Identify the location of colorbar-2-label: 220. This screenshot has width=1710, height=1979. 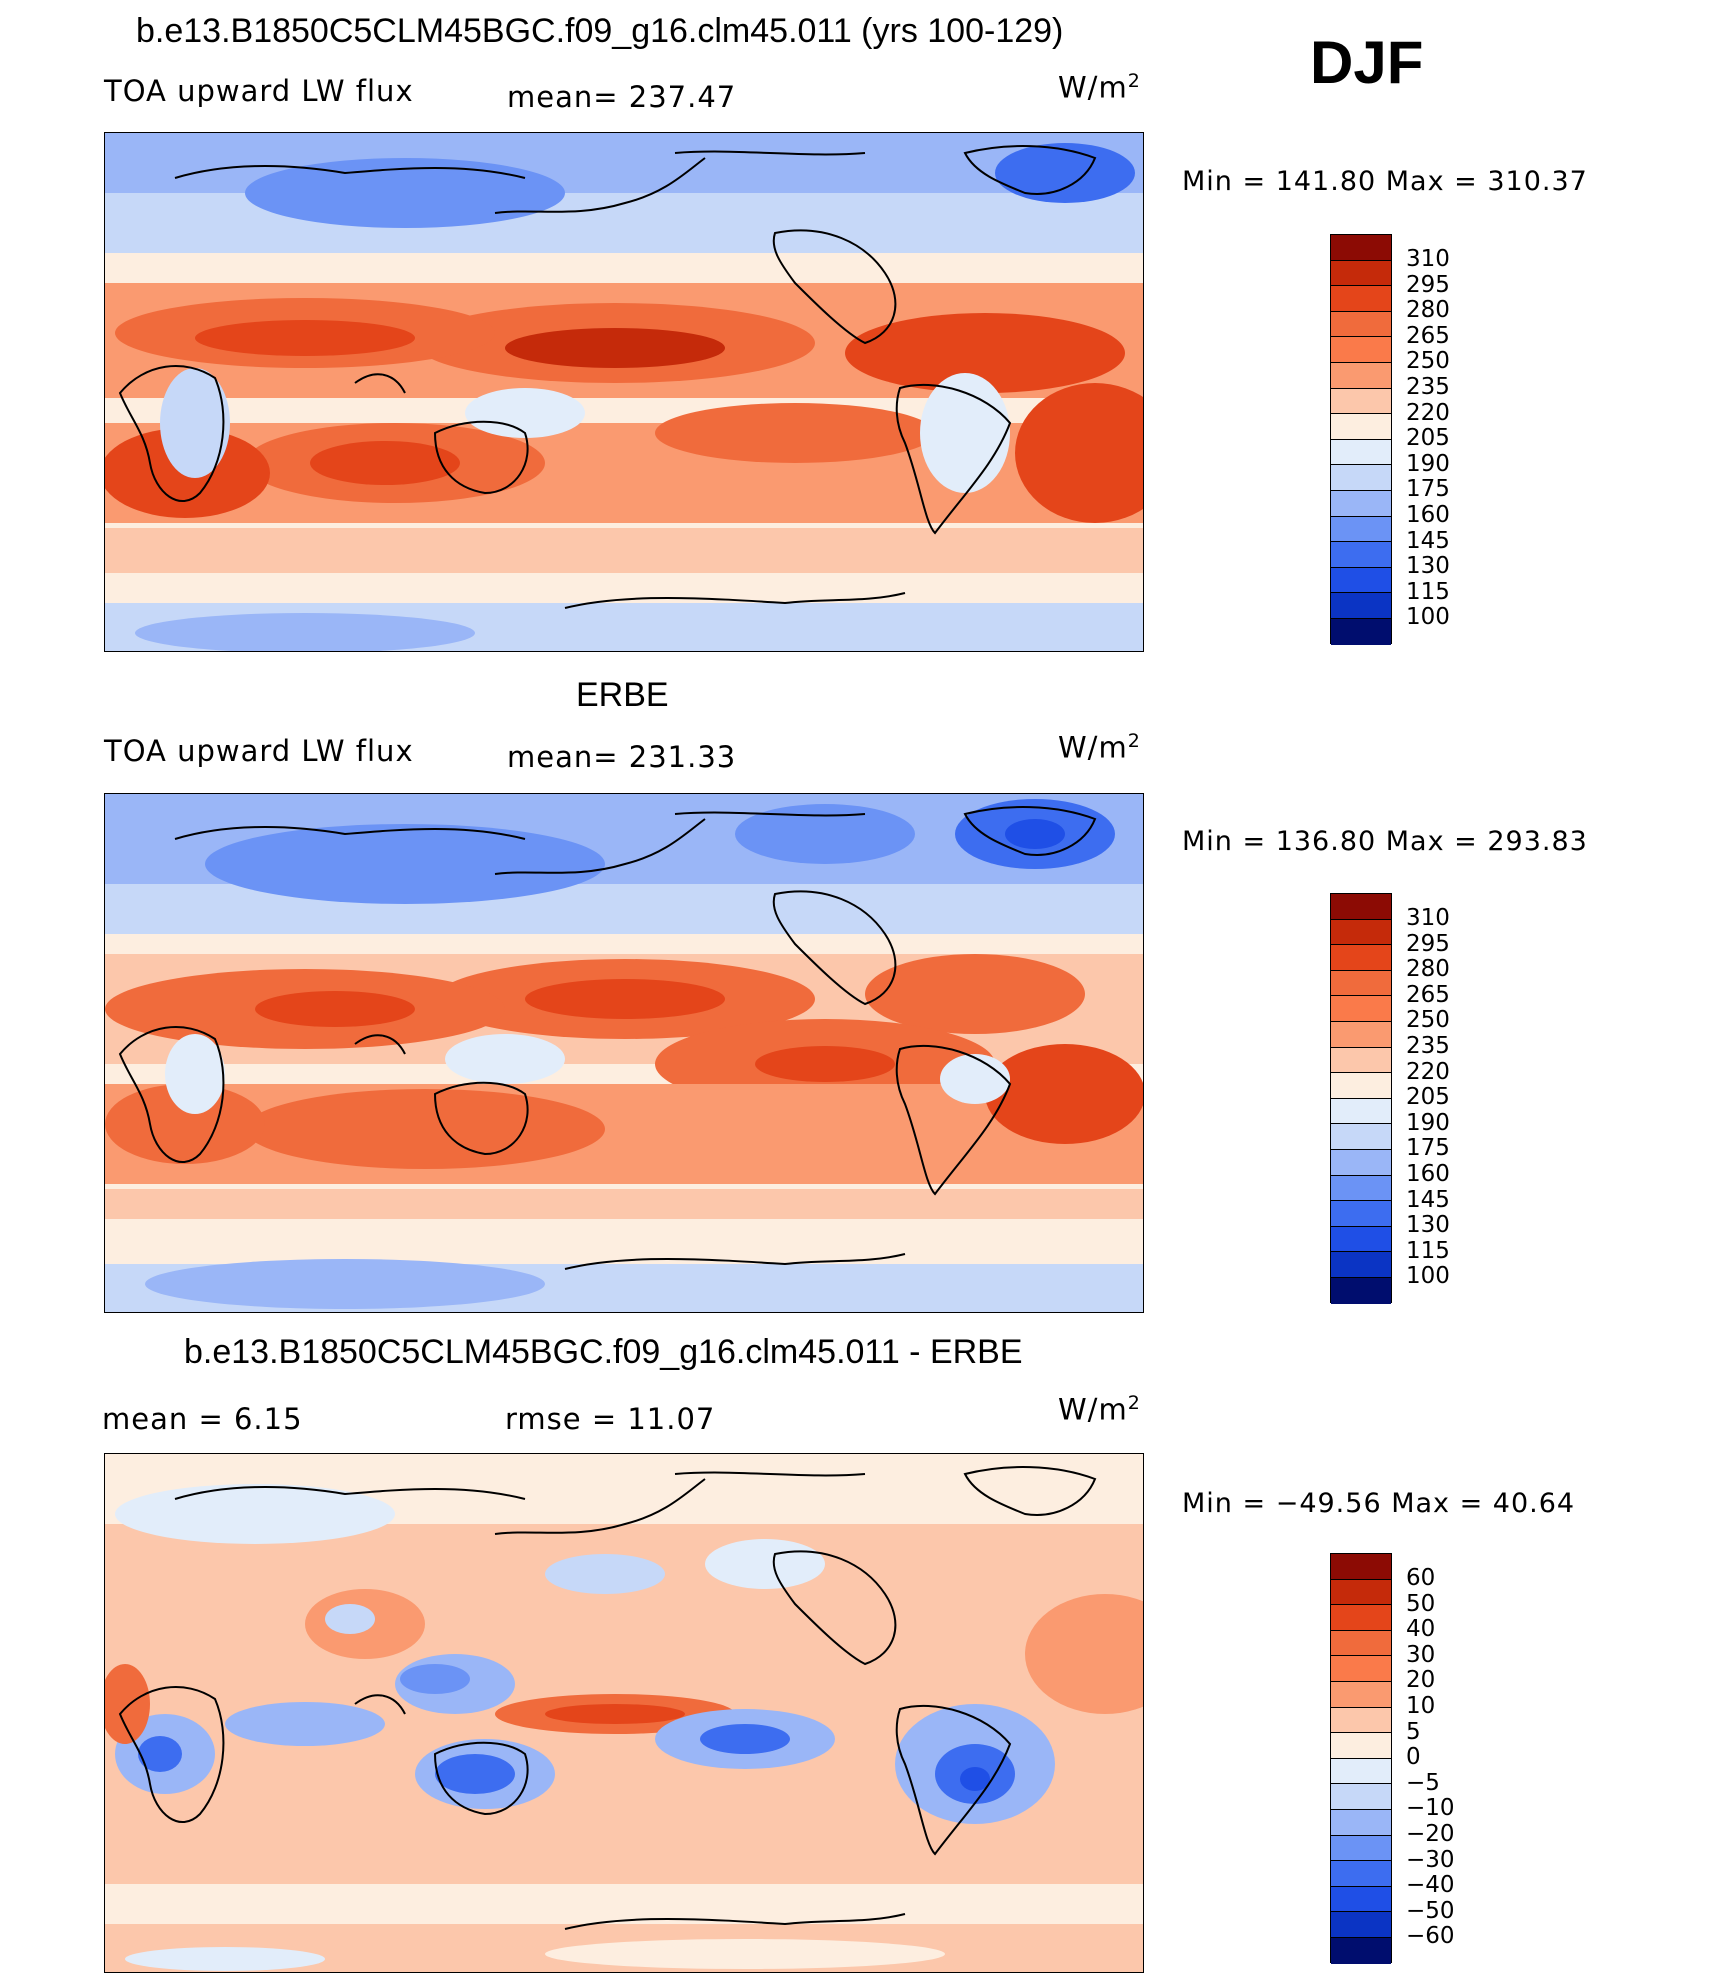
(1428, 1071).